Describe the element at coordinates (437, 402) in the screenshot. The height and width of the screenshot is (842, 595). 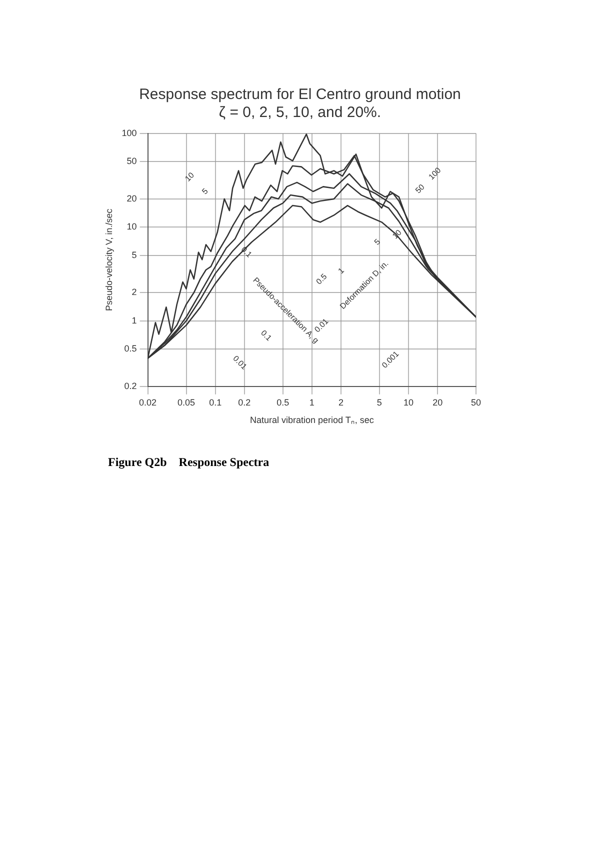
I see `x-tick-label: 20` at that location.